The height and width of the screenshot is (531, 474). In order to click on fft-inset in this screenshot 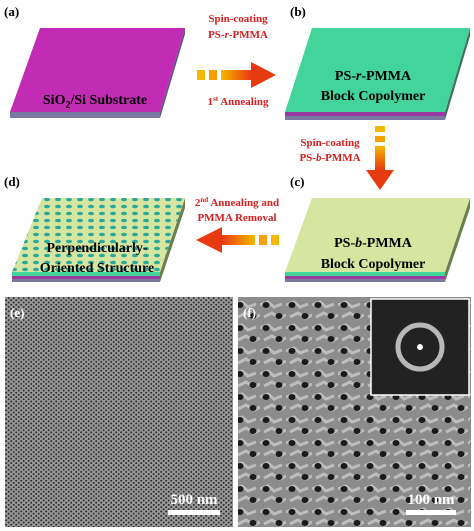, I will do `click(420, 347)`.